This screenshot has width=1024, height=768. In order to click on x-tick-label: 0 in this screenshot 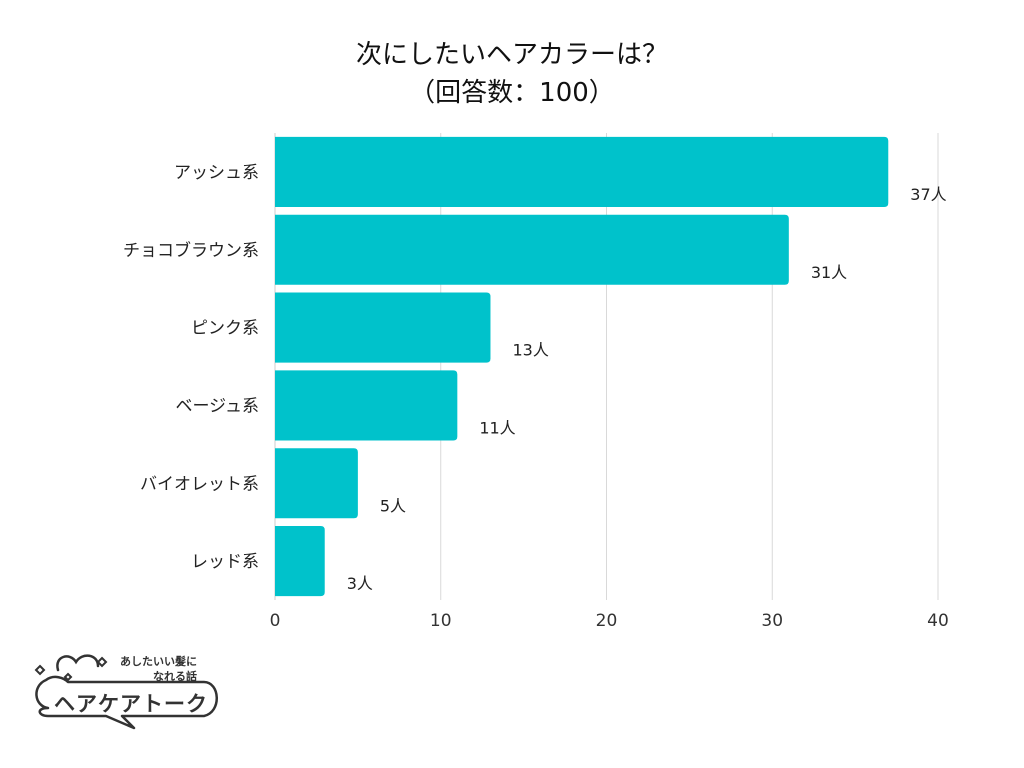, I will do `click(275, 621)`.